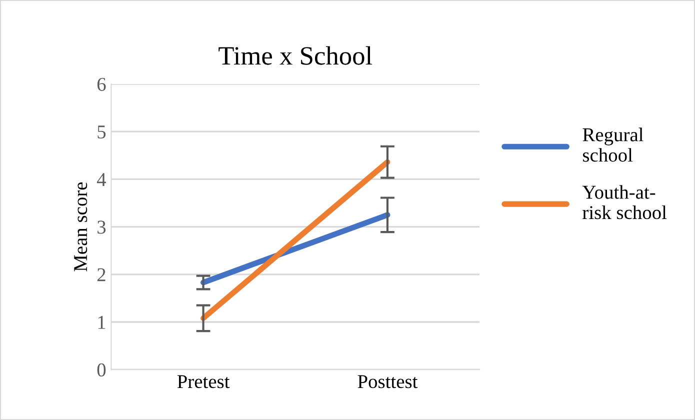 This screenshot has height=420, width=695. What do you see at coordinates (102, 322) in the screenshot?
I see `y-tick-label: 1` at bounding box center [102, 322].